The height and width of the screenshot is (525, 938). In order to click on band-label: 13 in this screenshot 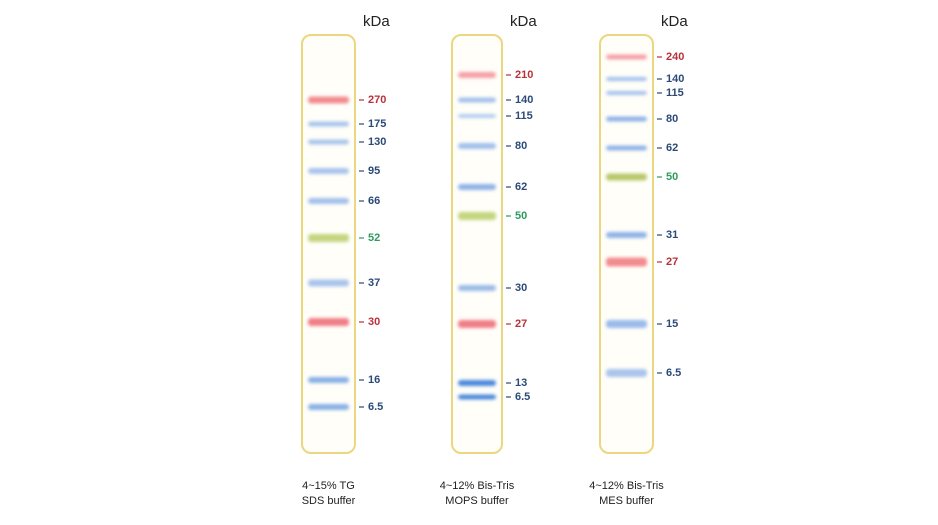, I will do `click(521, 383)`.